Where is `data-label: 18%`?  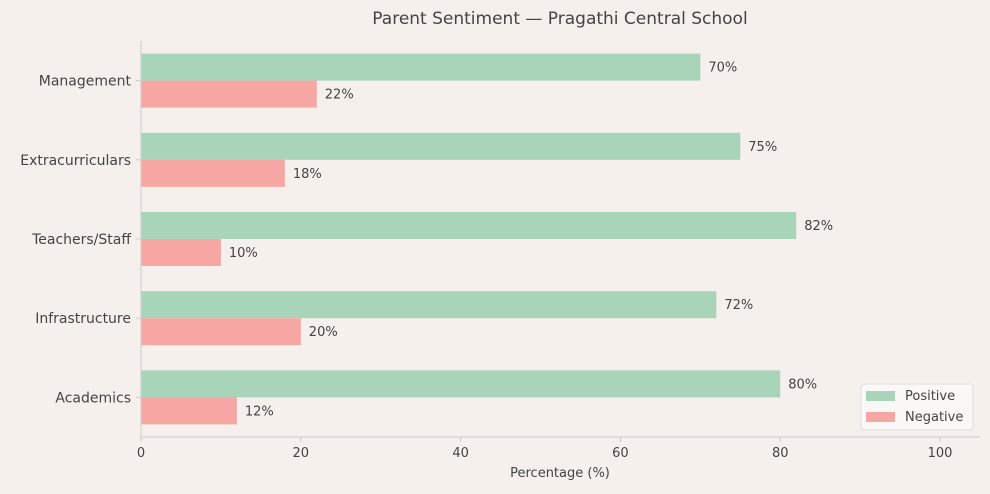 data-label: 18% is located at coordinates (307, 174).